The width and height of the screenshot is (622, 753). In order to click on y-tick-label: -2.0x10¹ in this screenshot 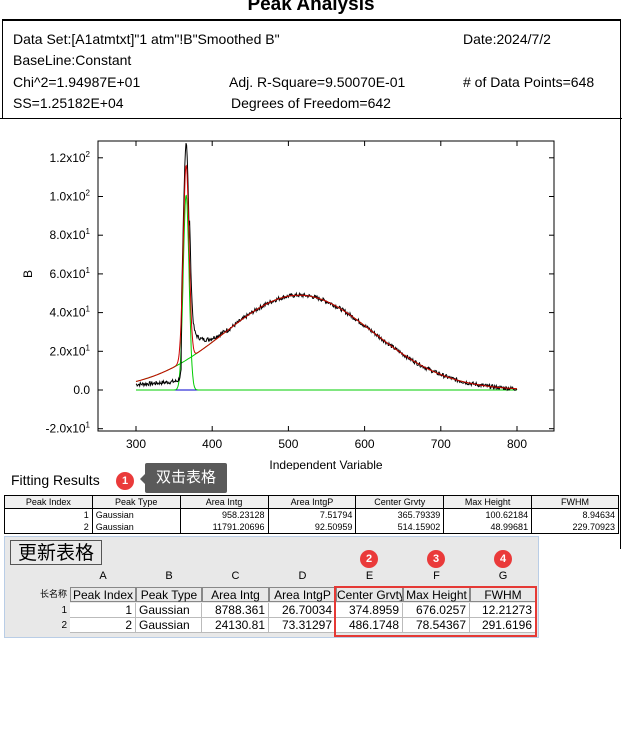, I will do `click(68, 428)`.